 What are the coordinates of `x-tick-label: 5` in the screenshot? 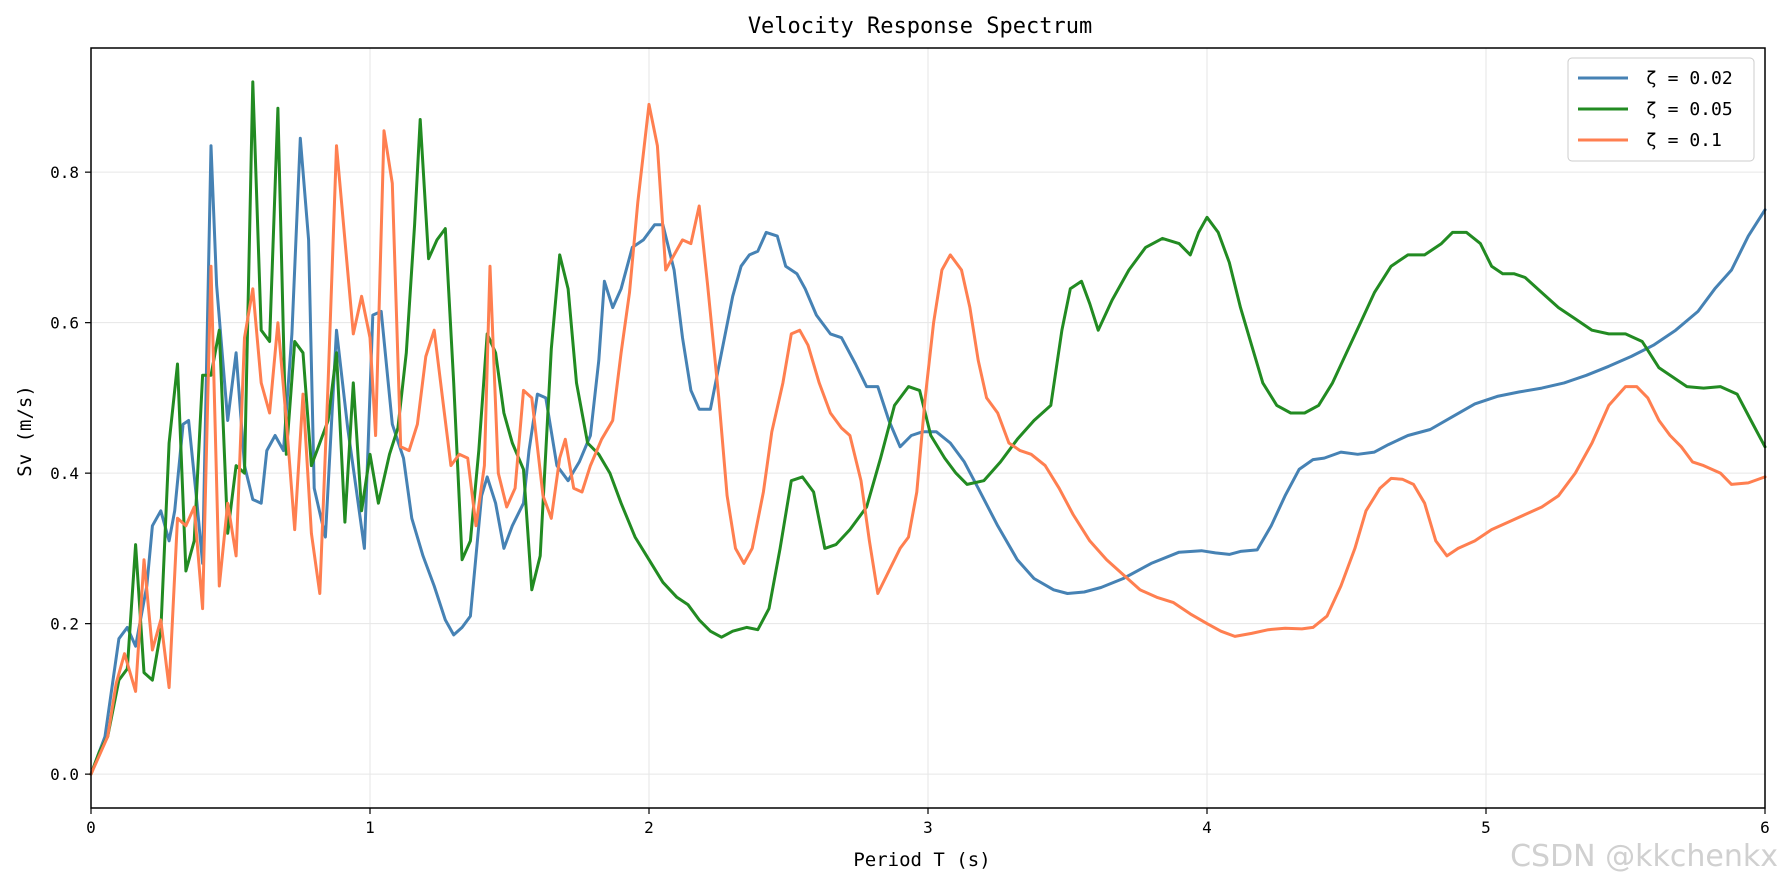 It's located at (1486, 827).